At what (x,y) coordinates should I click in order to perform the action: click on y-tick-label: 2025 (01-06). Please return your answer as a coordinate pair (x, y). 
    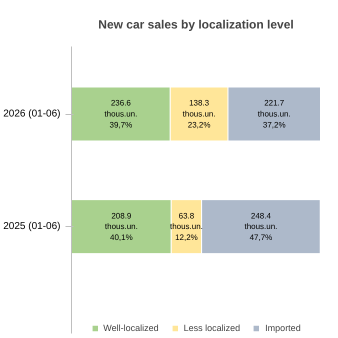
    Looking at the image, I should click on (32, 226).